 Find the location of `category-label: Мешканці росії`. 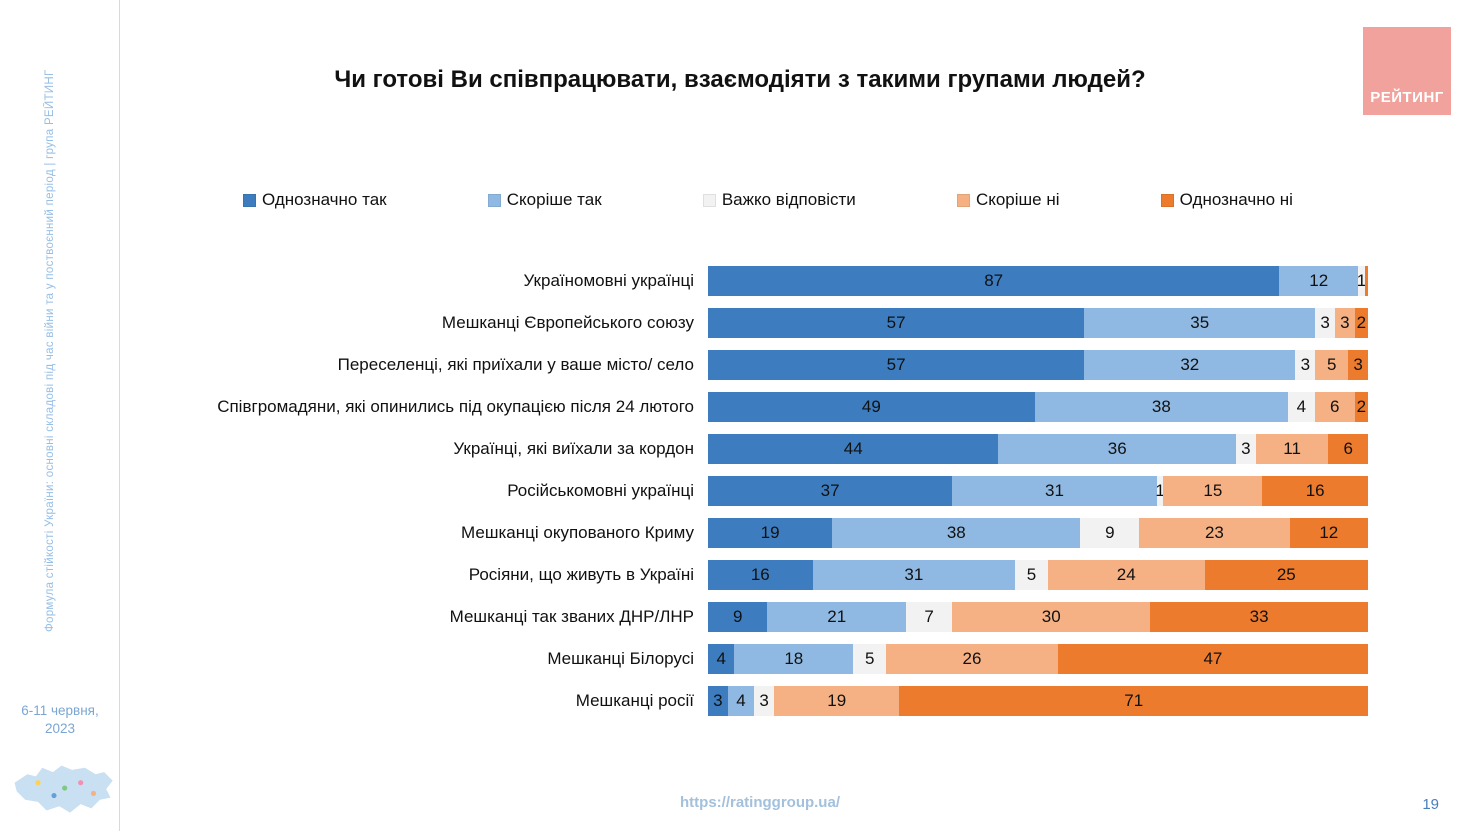

category-label: Мешканці росії is located at coordinates (634, 700).